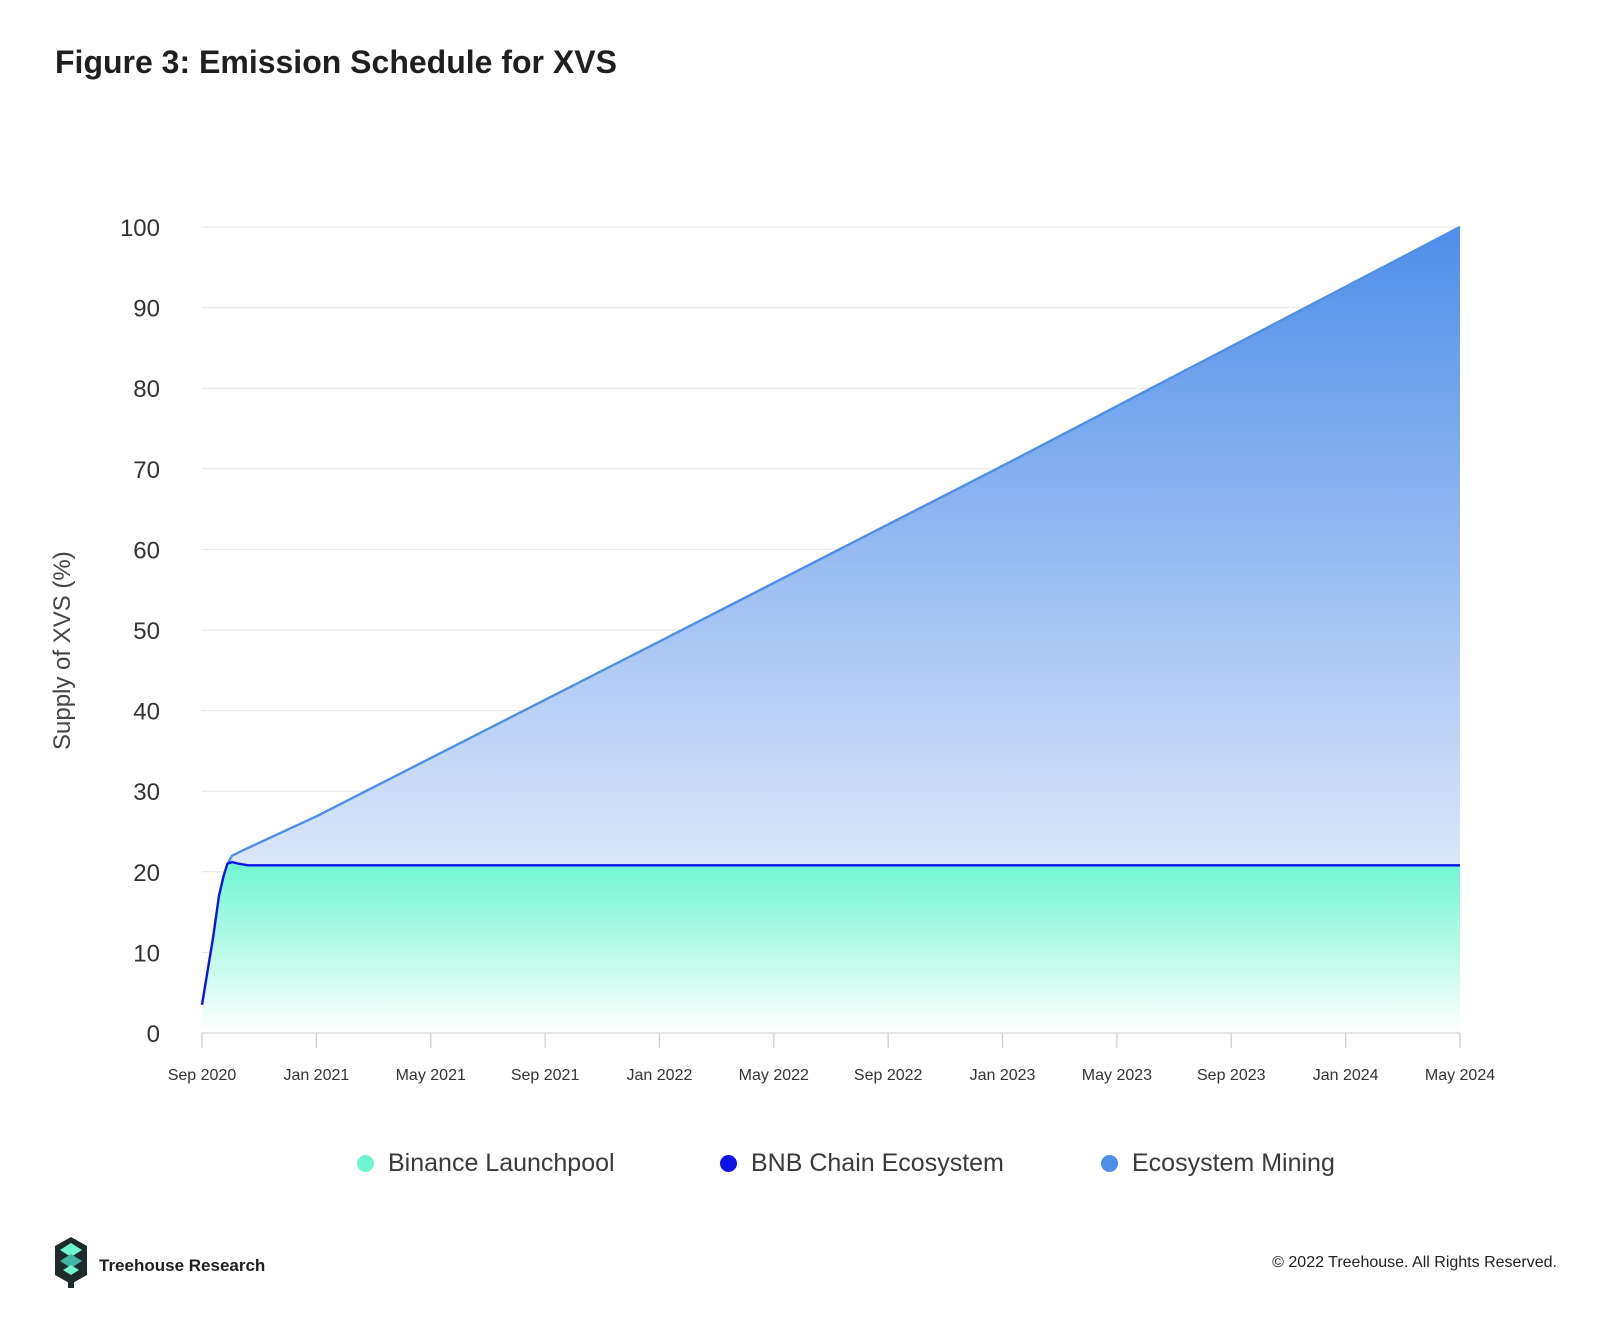 The height and width of the screenshot is (1322, 1600). I want to click on legend-item-bnb-chain-ecosystem: BNB Chain Ecosystem, so click(862, 1163).